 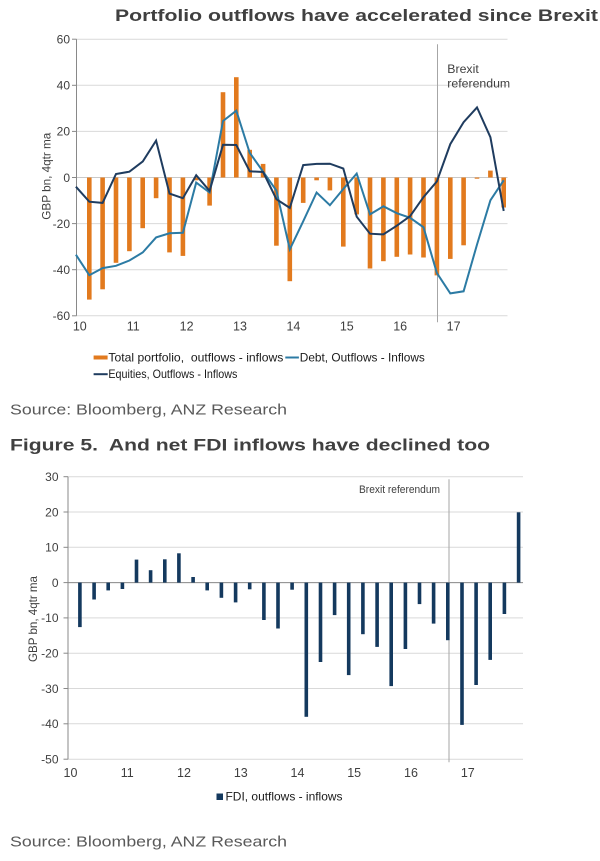 I want to click on svg-text: Brexit, so click(x=463, y=69).